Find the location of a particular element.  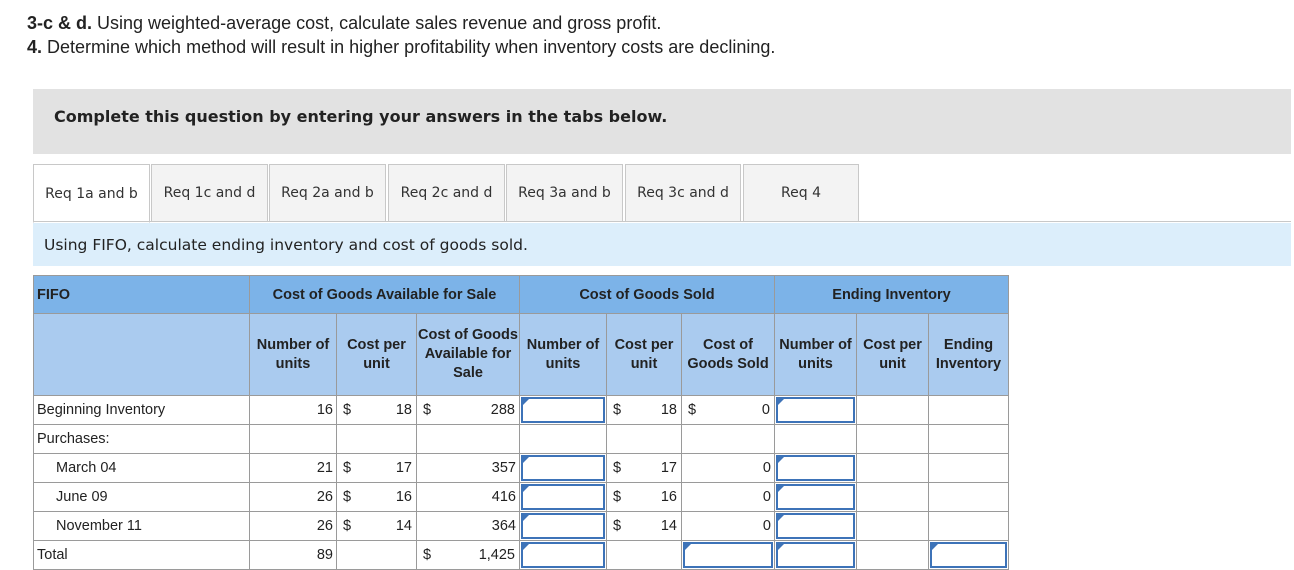

total-sold-units-input is located at coordinates (563, 555).